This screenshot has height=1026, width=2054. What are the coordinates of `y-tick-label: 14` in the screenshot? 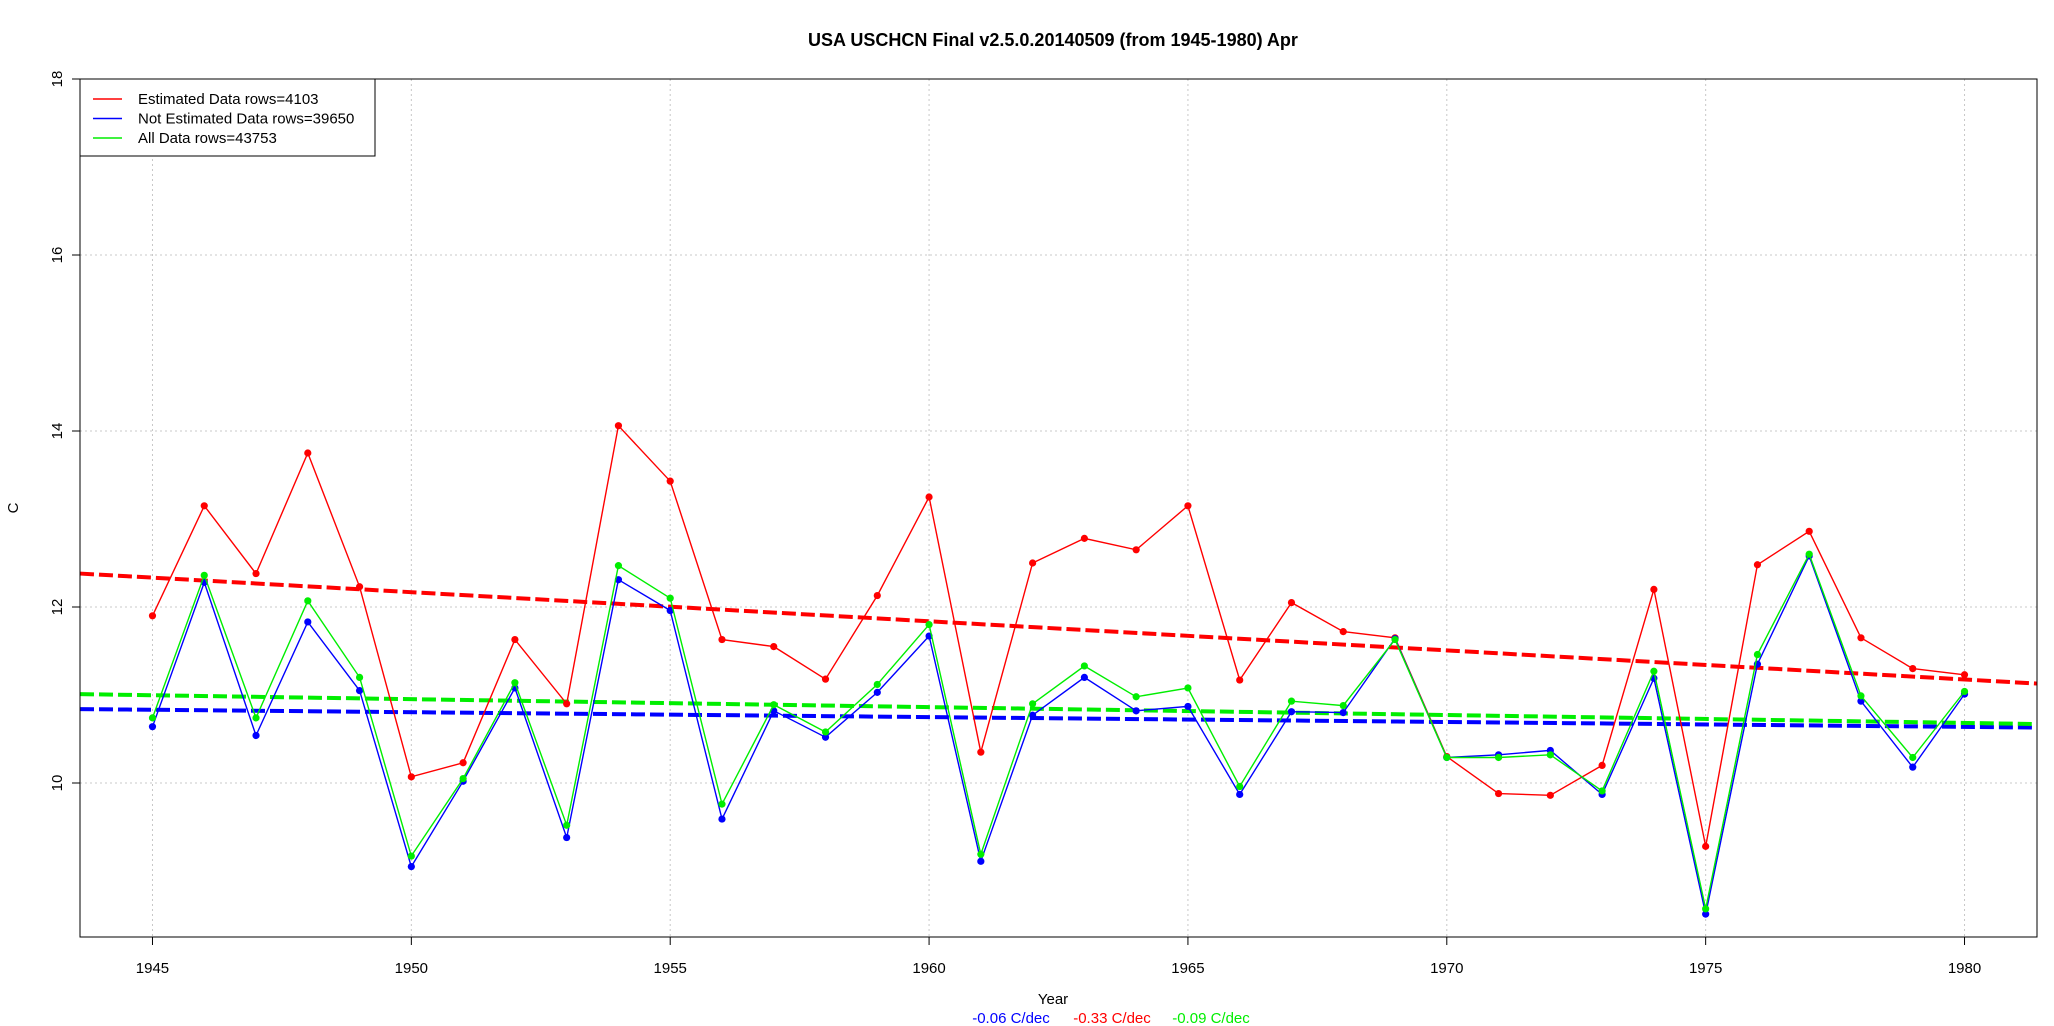 It's located at (57, 431).